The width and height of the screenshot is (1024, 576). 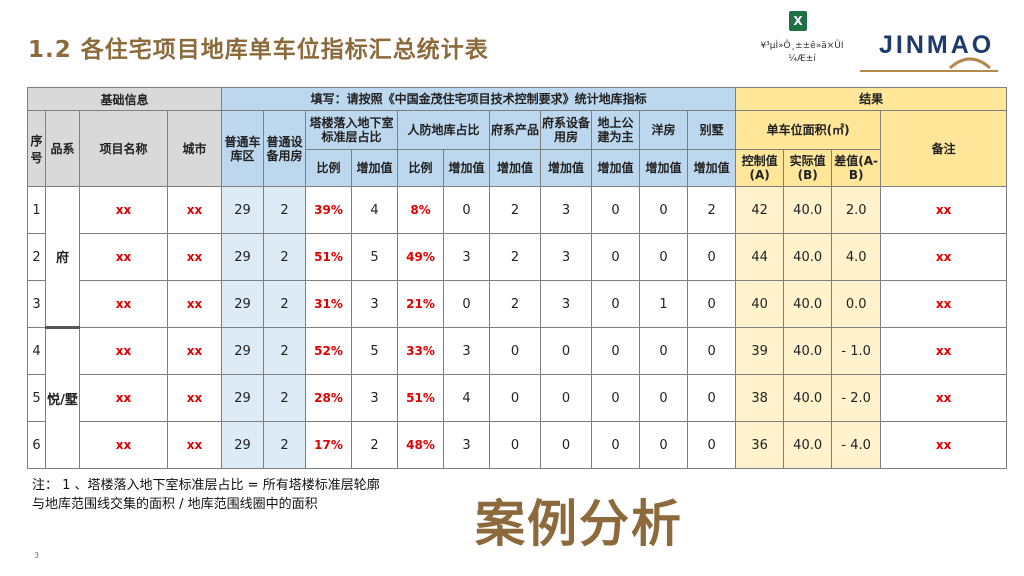 I want to click on cell-tower-inc: 5, so click(x=375, y=351).